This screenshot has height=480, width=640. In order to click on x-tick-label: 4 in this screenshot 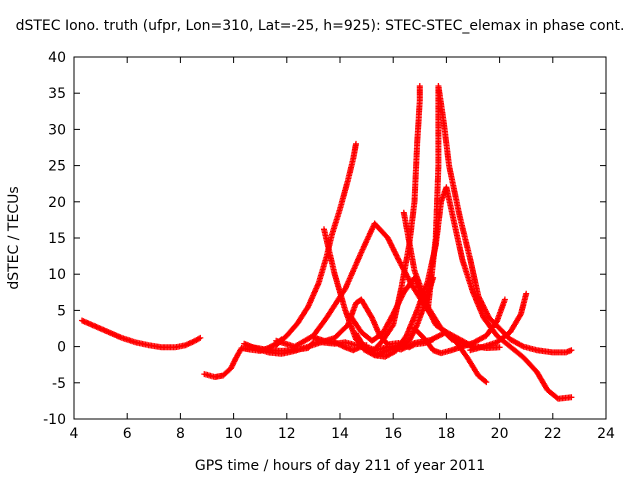, I will do `click(74, 434)`.